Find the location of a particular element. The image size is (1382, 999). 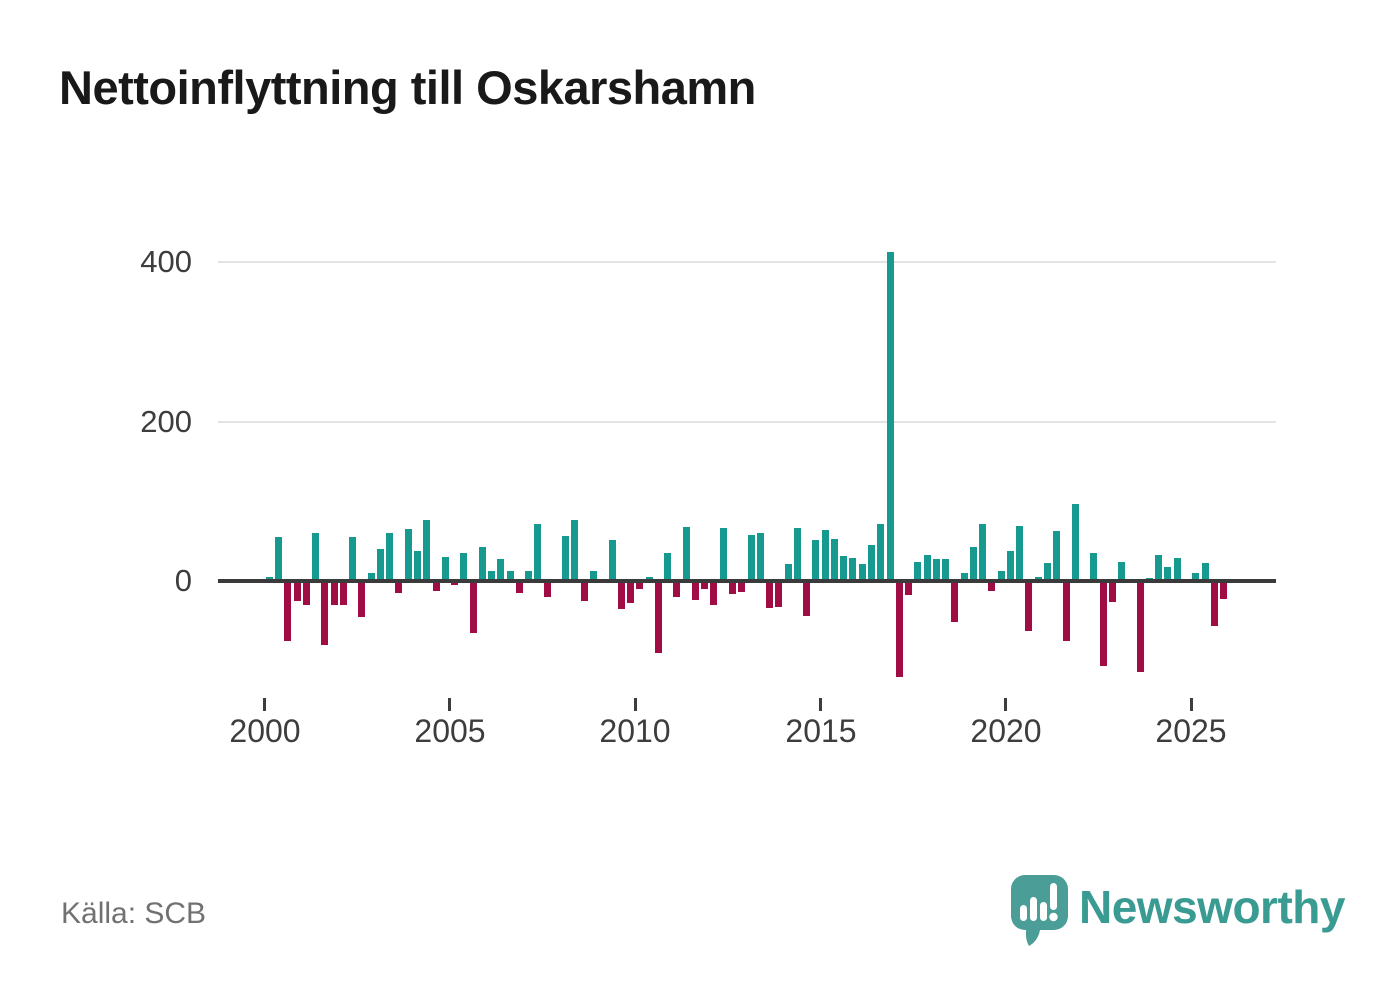

bar-2001Q3 is located at coordinates (325, 613).